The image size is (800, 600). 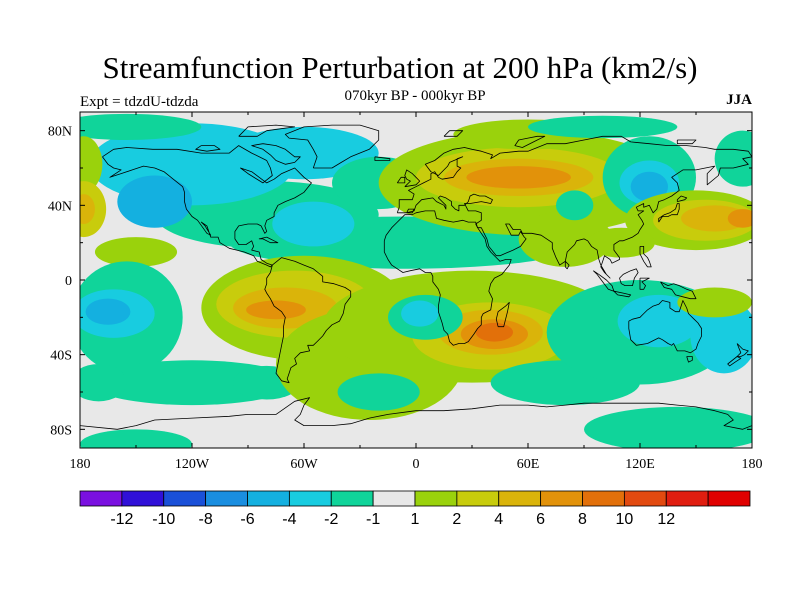 What do you see at coordinates (206, 519) in the screenshot?
I see `colorbar-label-2: -8` at bounding box center [206, 519].